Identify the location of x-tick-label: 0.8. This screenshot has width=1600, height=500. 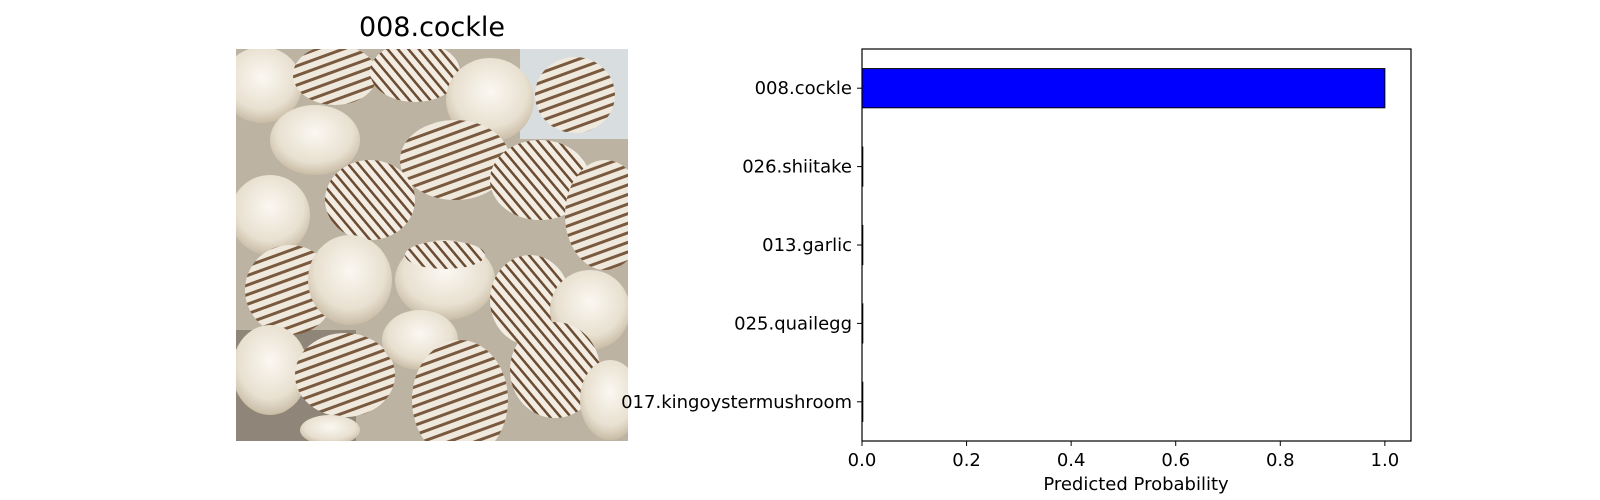
(1280, 460).